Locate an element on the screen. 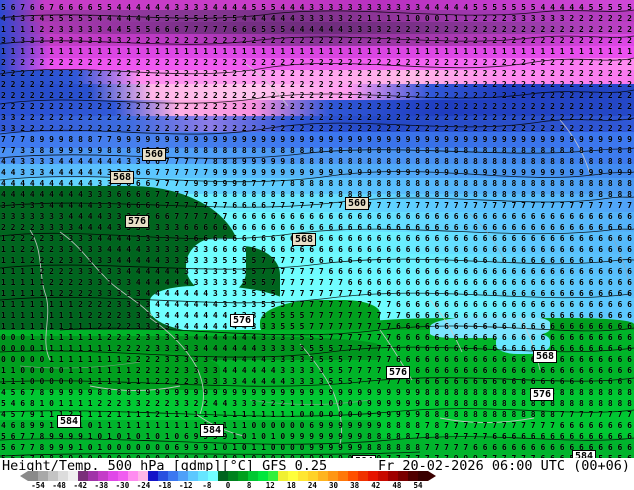 The image size is (634, 490). colorbar-tick-label: 0 is located at coordinates (228, 485).